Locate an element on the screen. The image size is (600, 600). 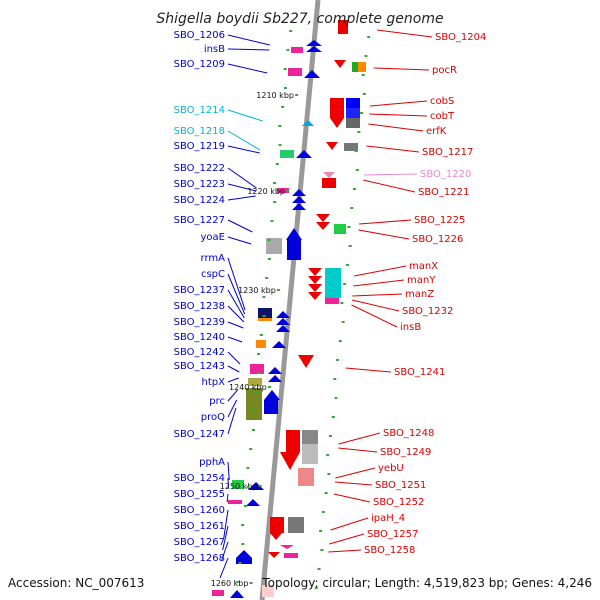
right-gene-label: cobS is located at coordinates (442, 101).